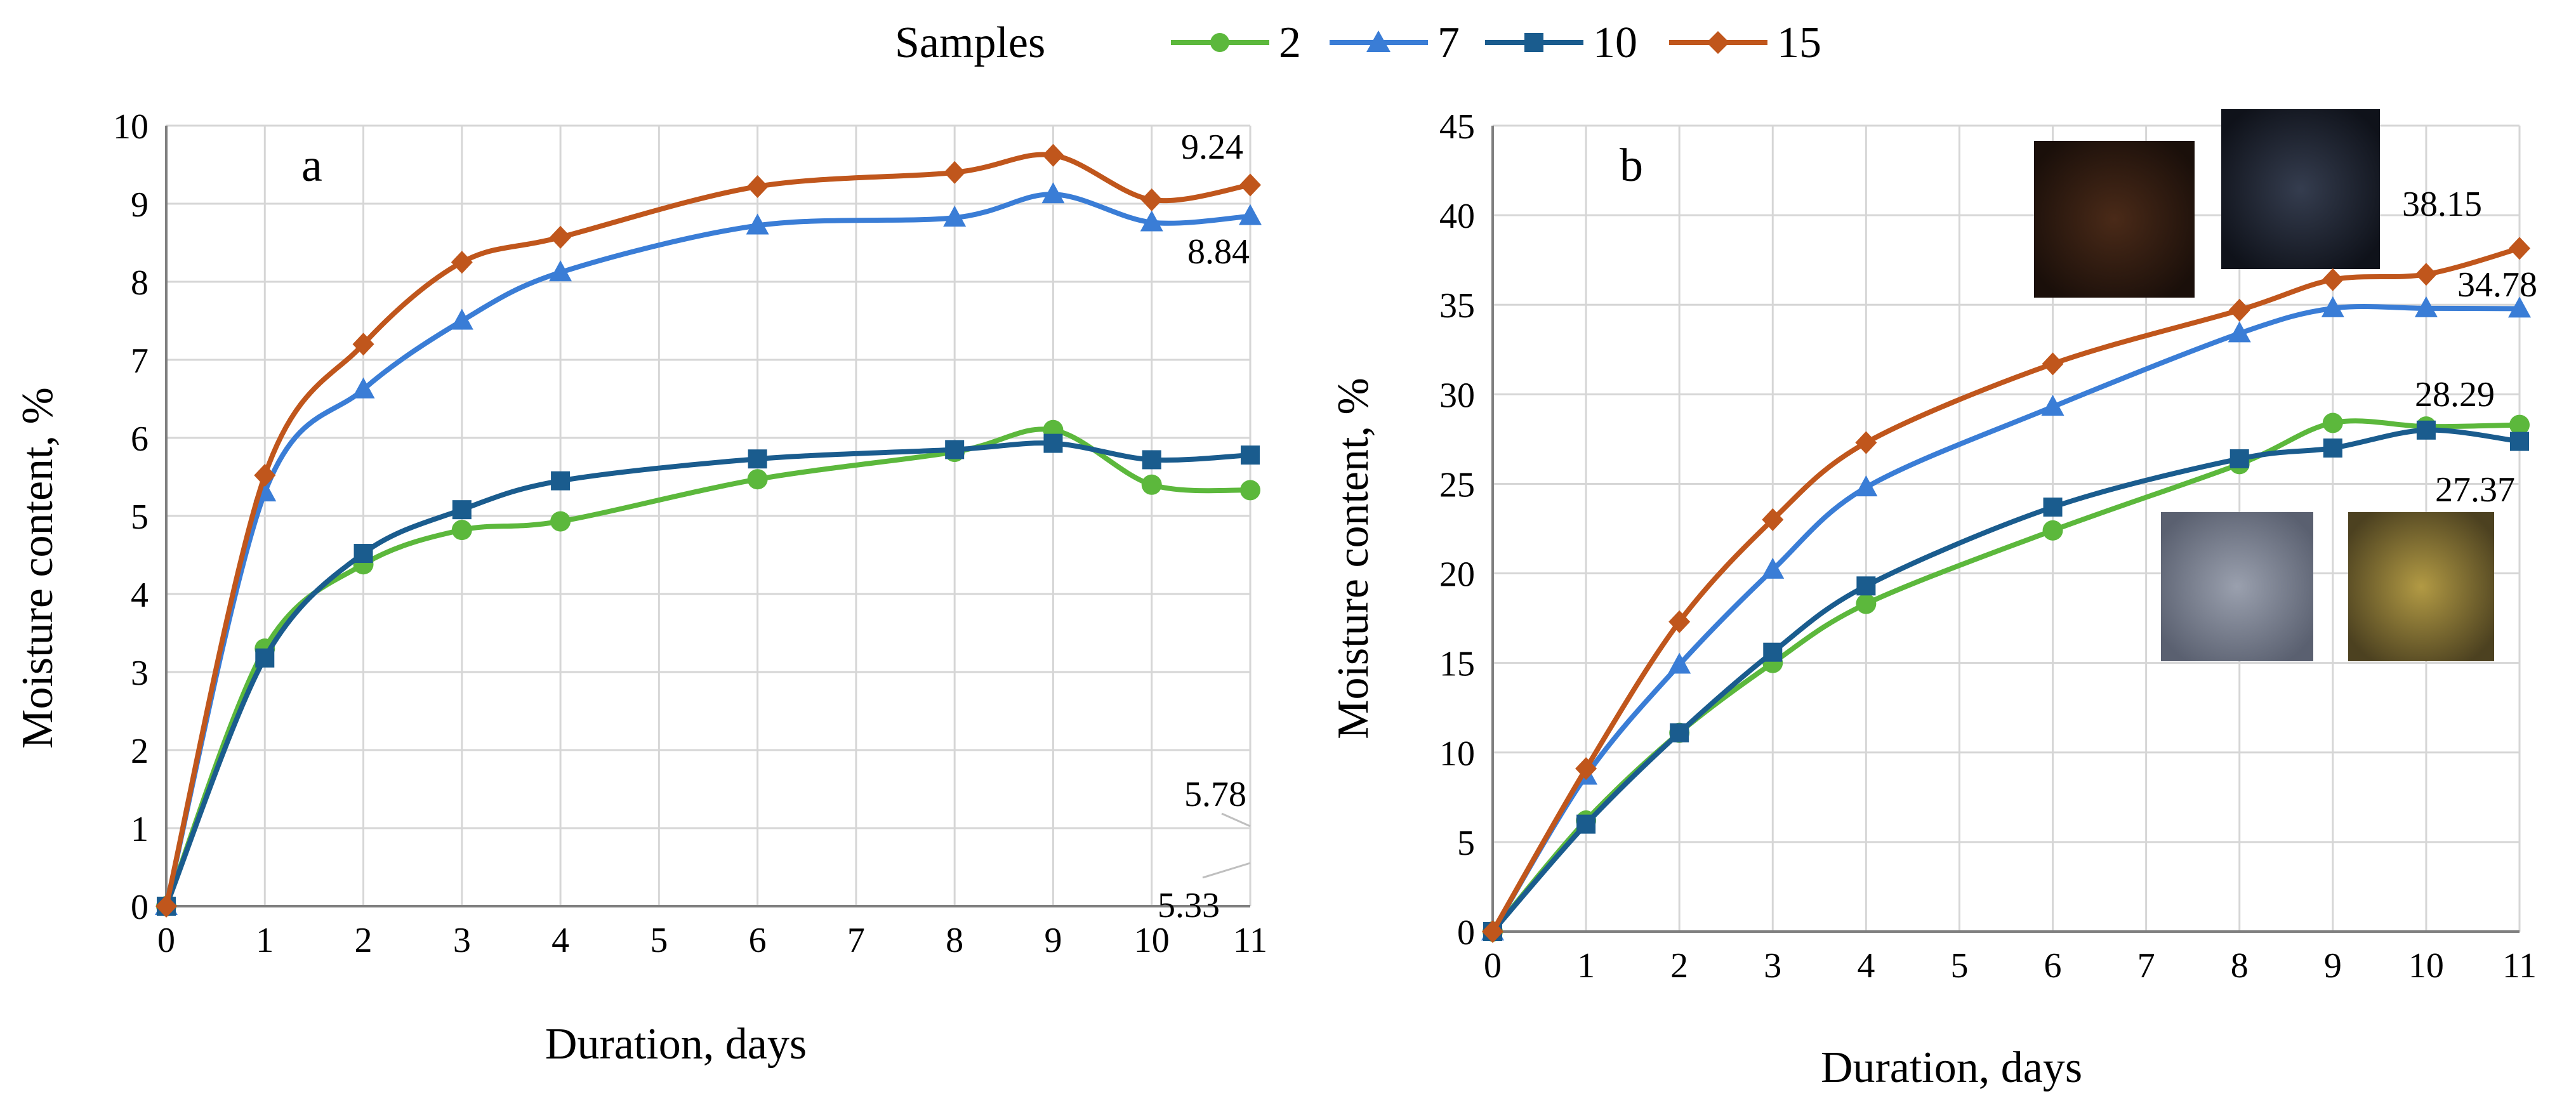  Describe the element at coordinates (1586, 824) in the screenshot. I see `point-10-x1` at that location.